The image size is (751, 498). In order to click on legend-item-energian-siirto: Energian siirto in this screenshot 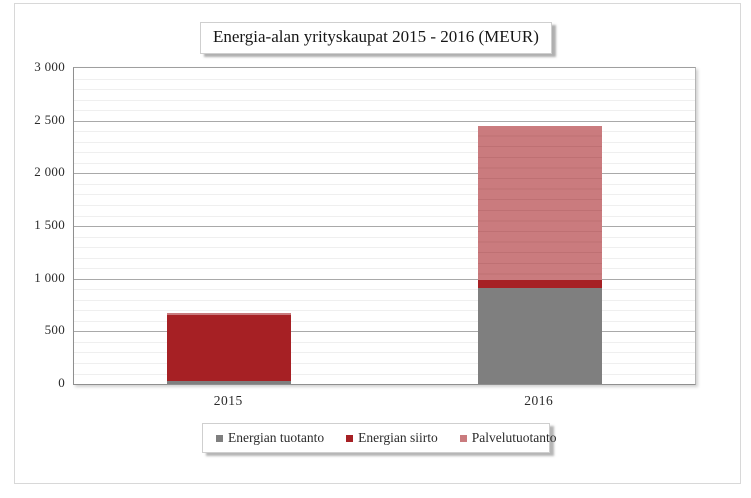, I will do `click(392, 438)`.